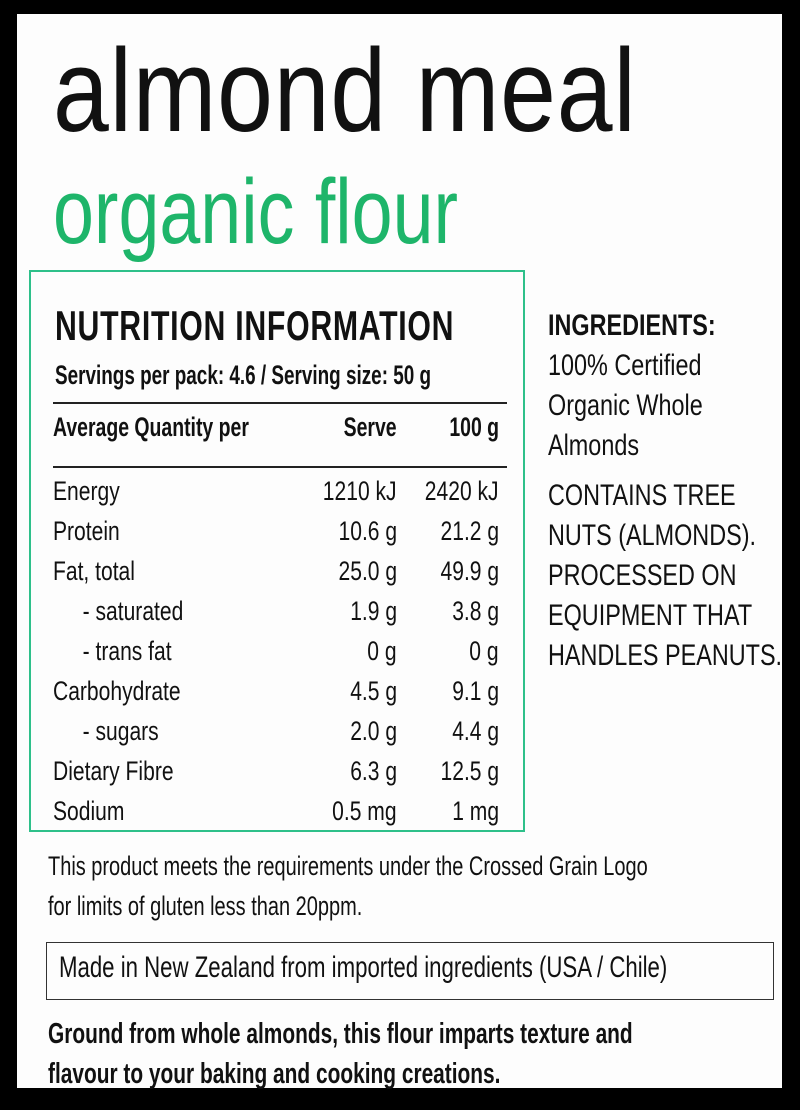  Describe the element at coordinates (475, 611) in the screenshot. I see `per-100g-value: 3.8 g` at that location.